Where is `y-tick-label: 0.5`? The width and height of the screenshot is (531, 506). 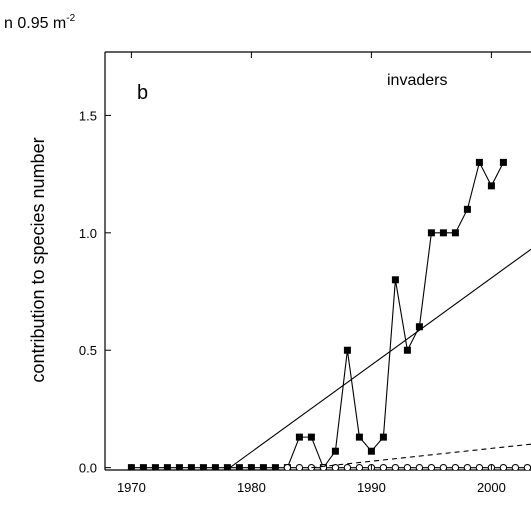 y-tick-label: 0.5 is located at coordinates (88, 350).